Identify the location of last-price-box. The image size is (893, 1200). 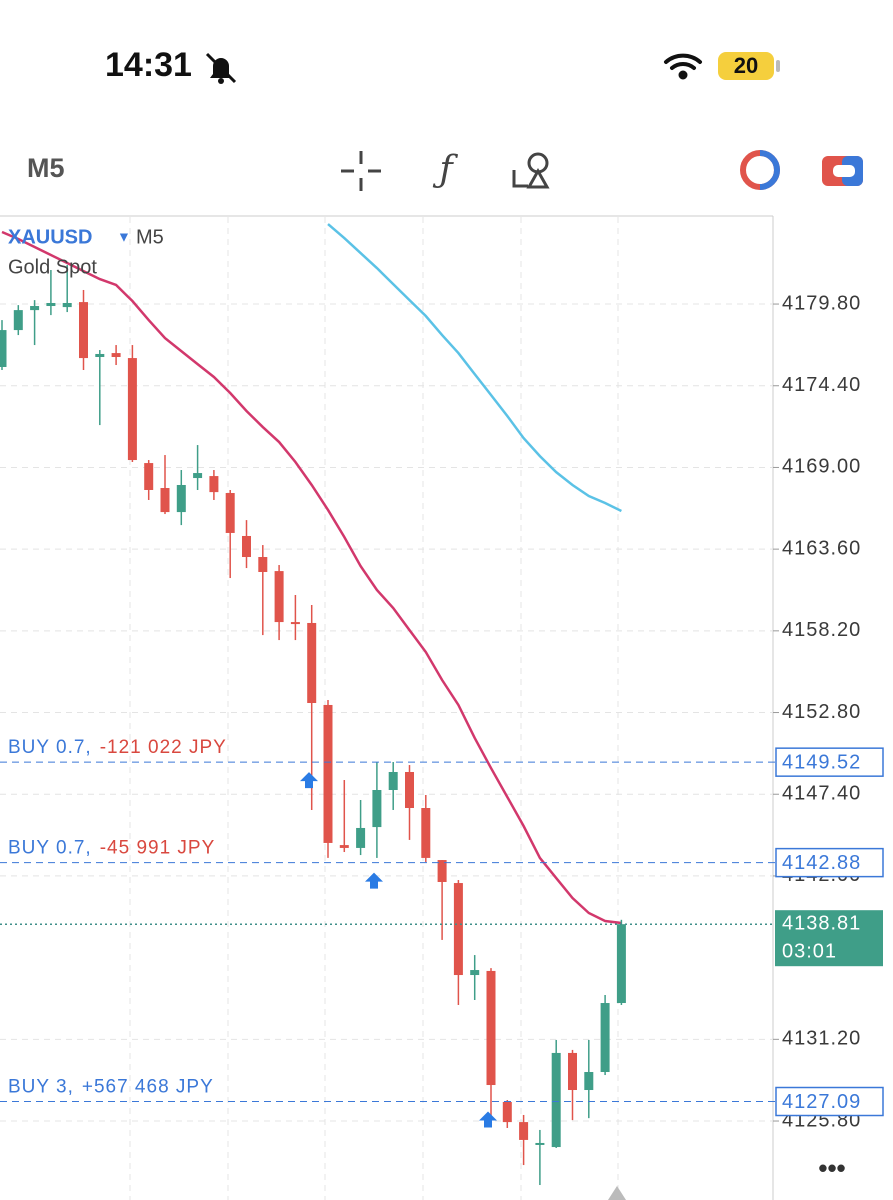
(829, 938).